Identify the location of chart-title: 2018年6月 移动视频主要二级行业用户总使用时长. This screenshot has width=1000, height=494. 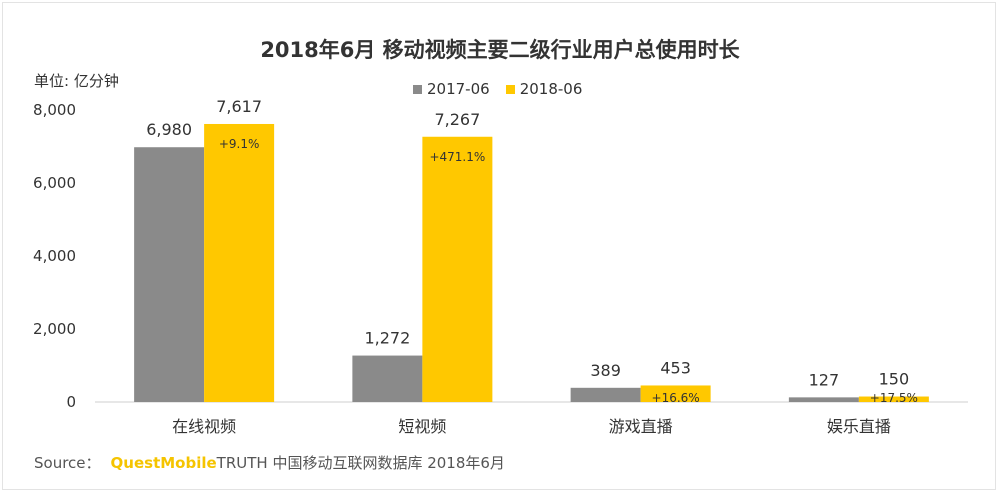
(500, 50).